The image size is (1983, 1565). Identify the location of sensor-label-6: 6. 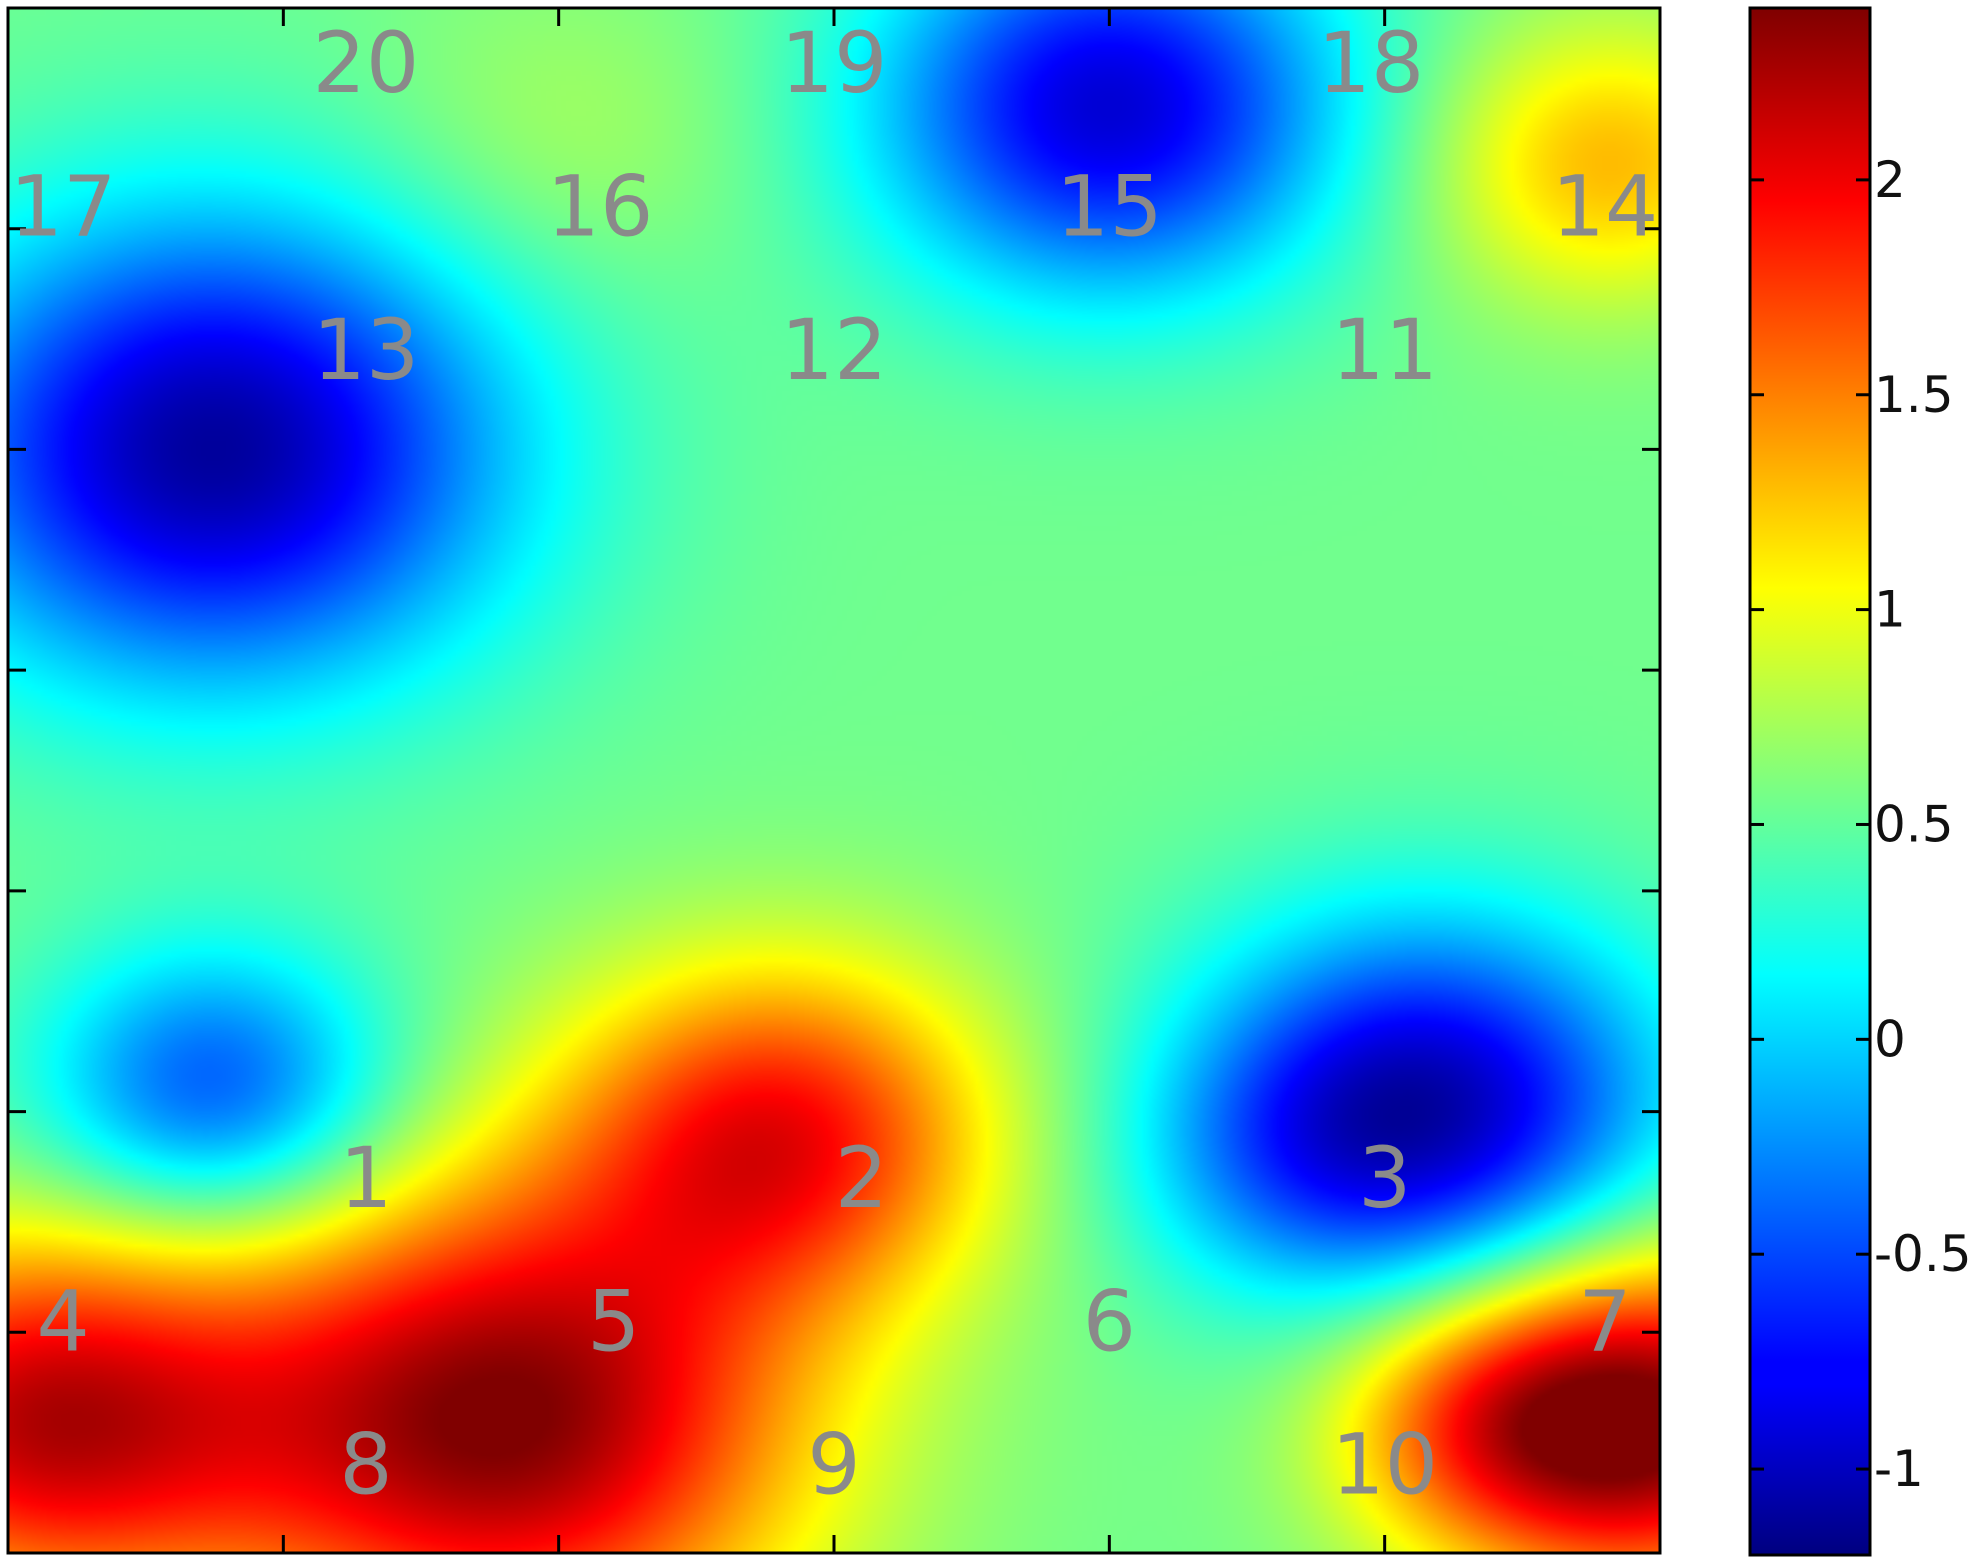
(1109, 1321).